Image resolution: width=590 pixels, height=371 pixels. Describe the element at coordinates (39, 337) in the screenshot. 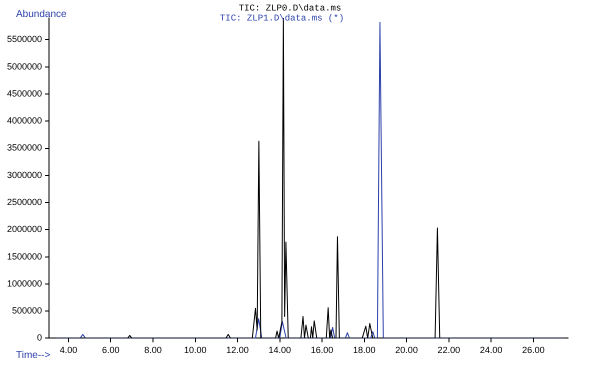

I see `y-tick-label: 0` at that location.